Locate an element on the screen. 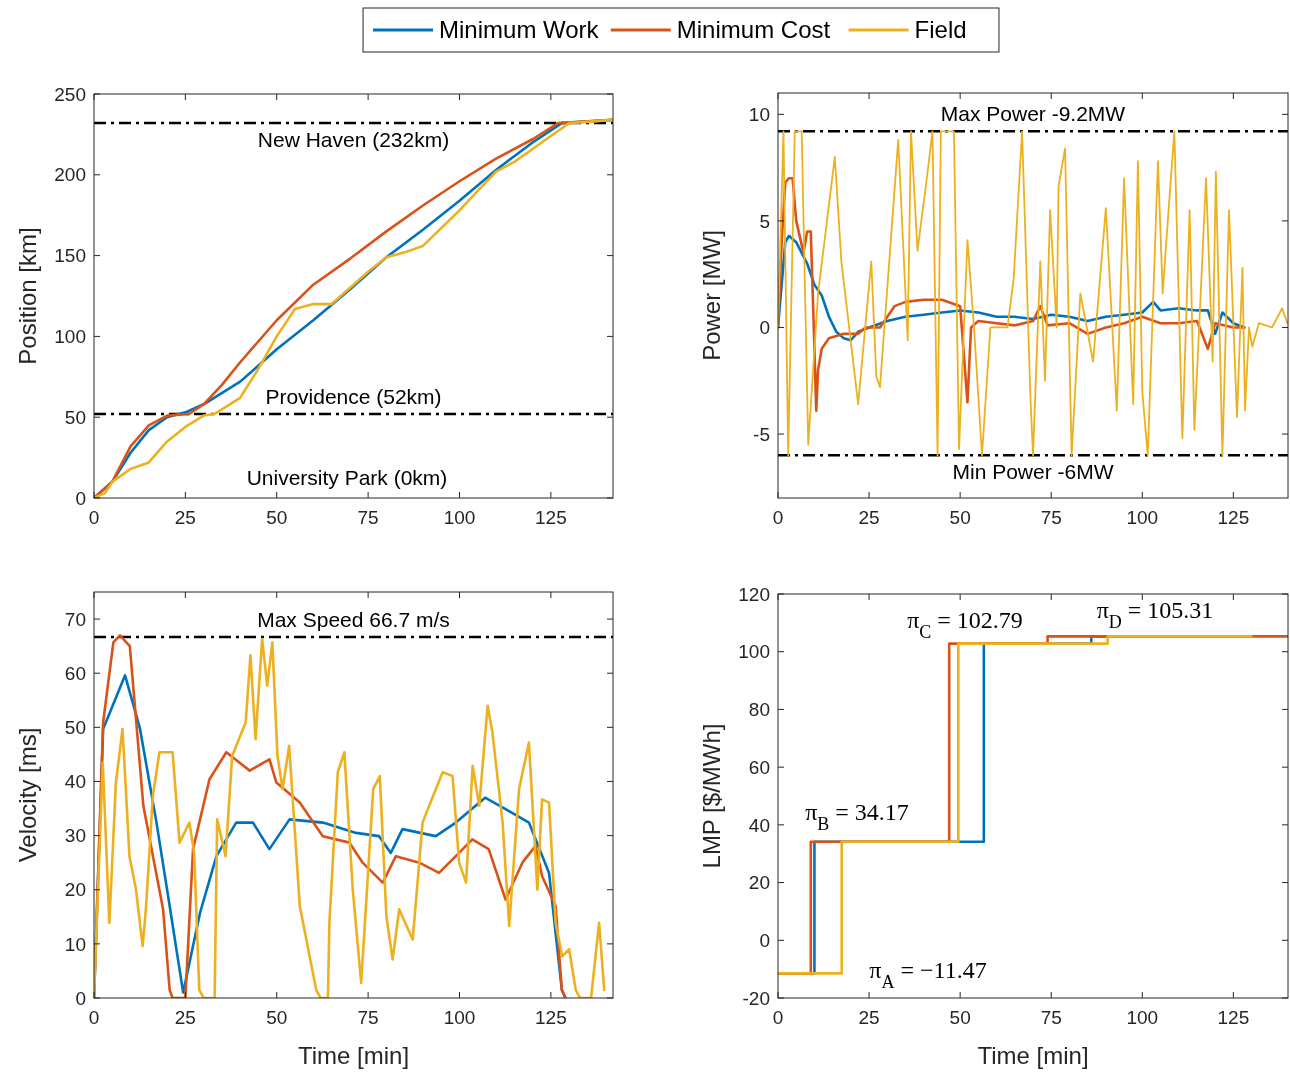  annotation: π$_{D}$ = 105.31 is located at coordinates (1155, 615).